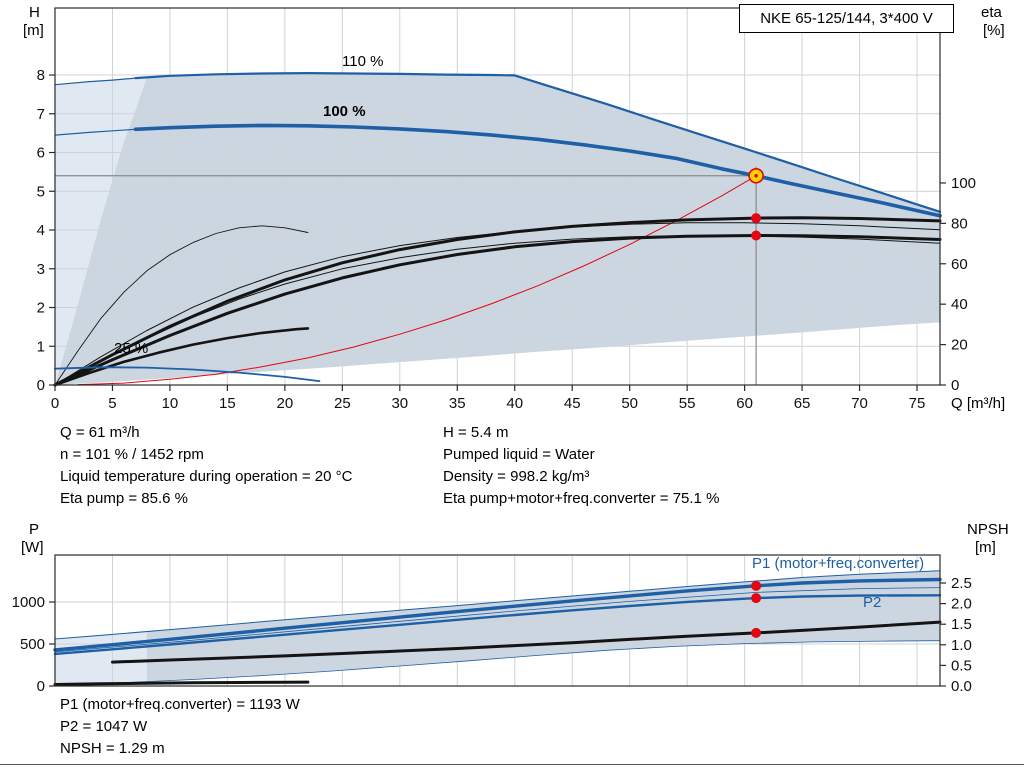 This screenshot has height=781, width=1024. I want to click on curve-eta-25pct-total, so click(181, 357).